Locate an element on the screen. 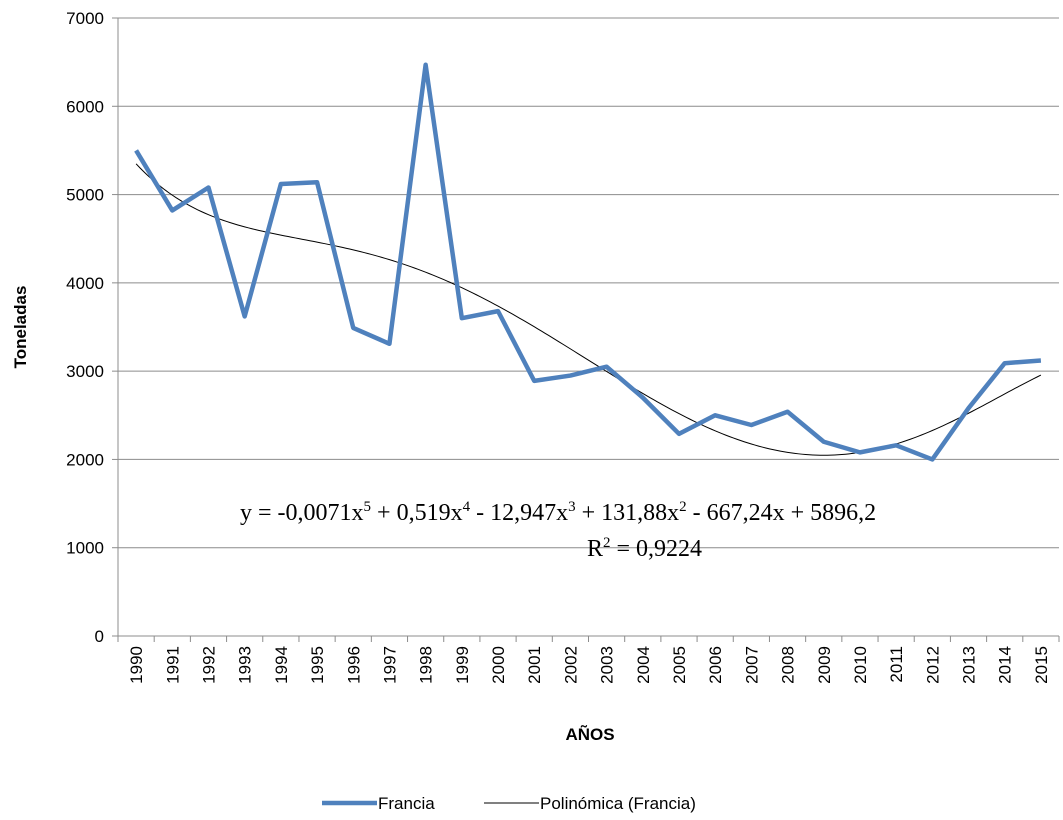 This screenshot has width=1063, height=820. y-tick-label: 0 is located at coordinates (99, 636).